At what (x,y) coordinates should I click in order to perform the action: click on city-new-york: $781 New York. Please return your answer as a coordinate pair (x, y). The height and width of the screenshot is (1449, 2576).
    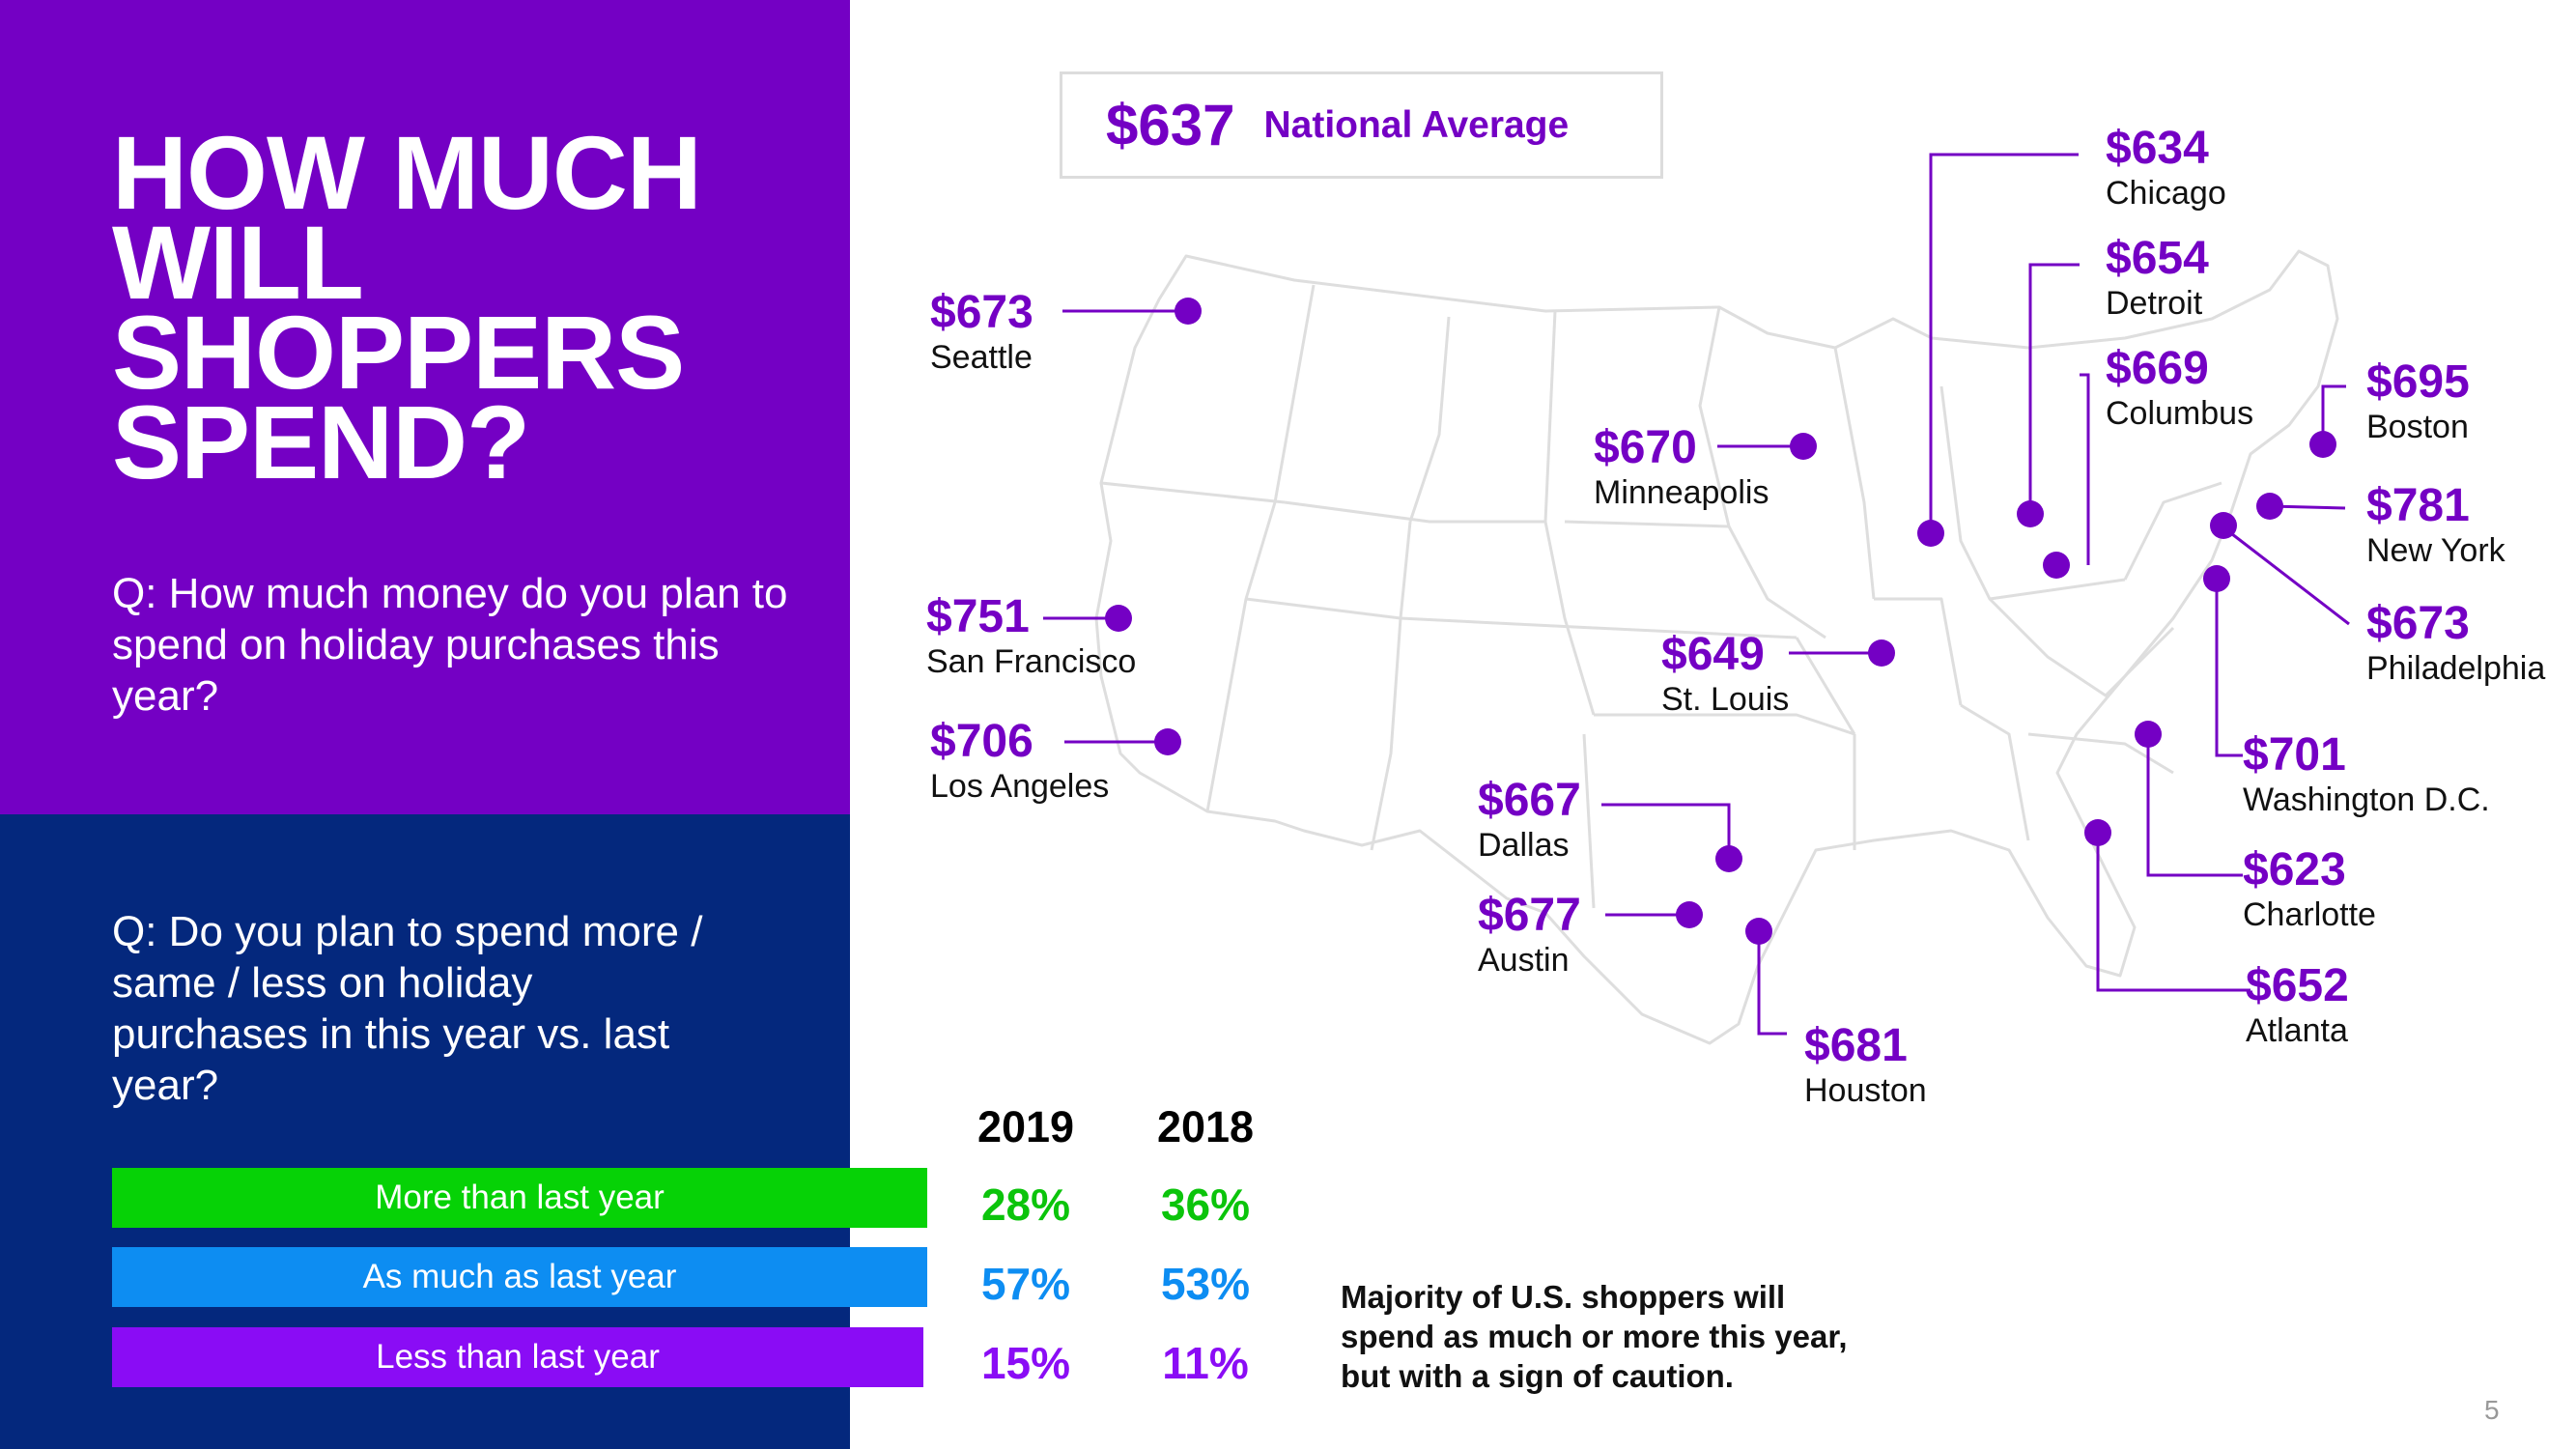
    Looking at the image, I should click on (2435, 525).